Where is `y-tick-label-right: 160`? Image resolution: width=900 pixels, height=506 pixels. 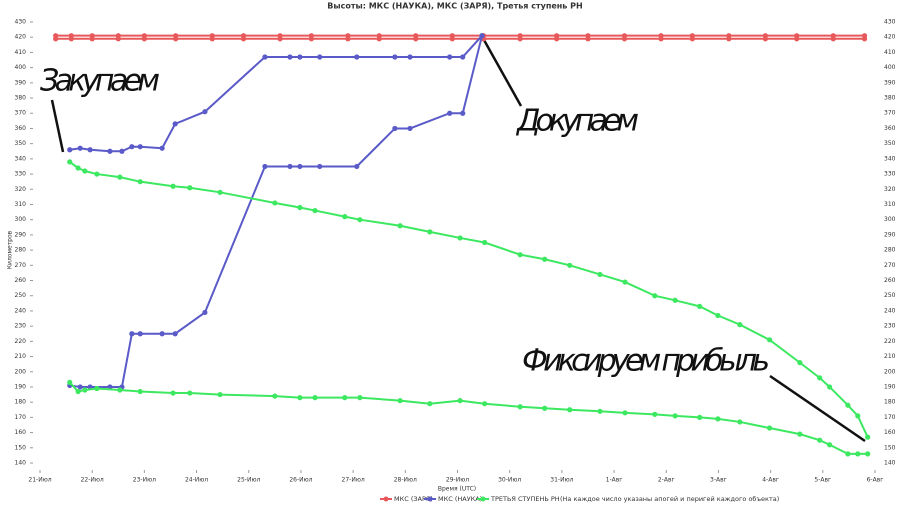
y-tick-label-right: 160 is located at coordinates (890, 432).